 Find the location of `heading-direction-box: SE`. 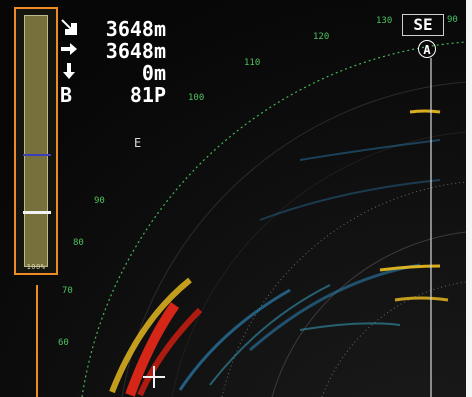

heading-direction-box: SE is located at coordinates (423, 25).